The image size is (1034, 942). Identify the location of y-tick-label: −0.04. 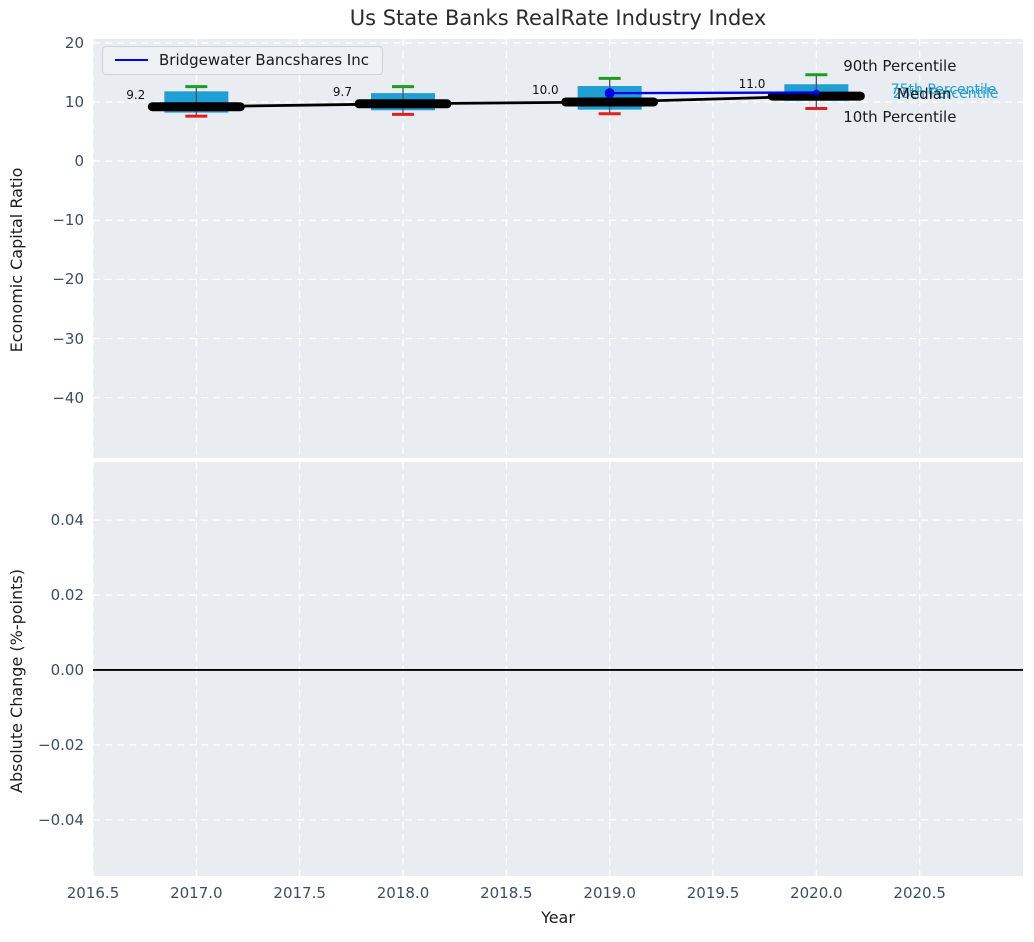
(61, 819).